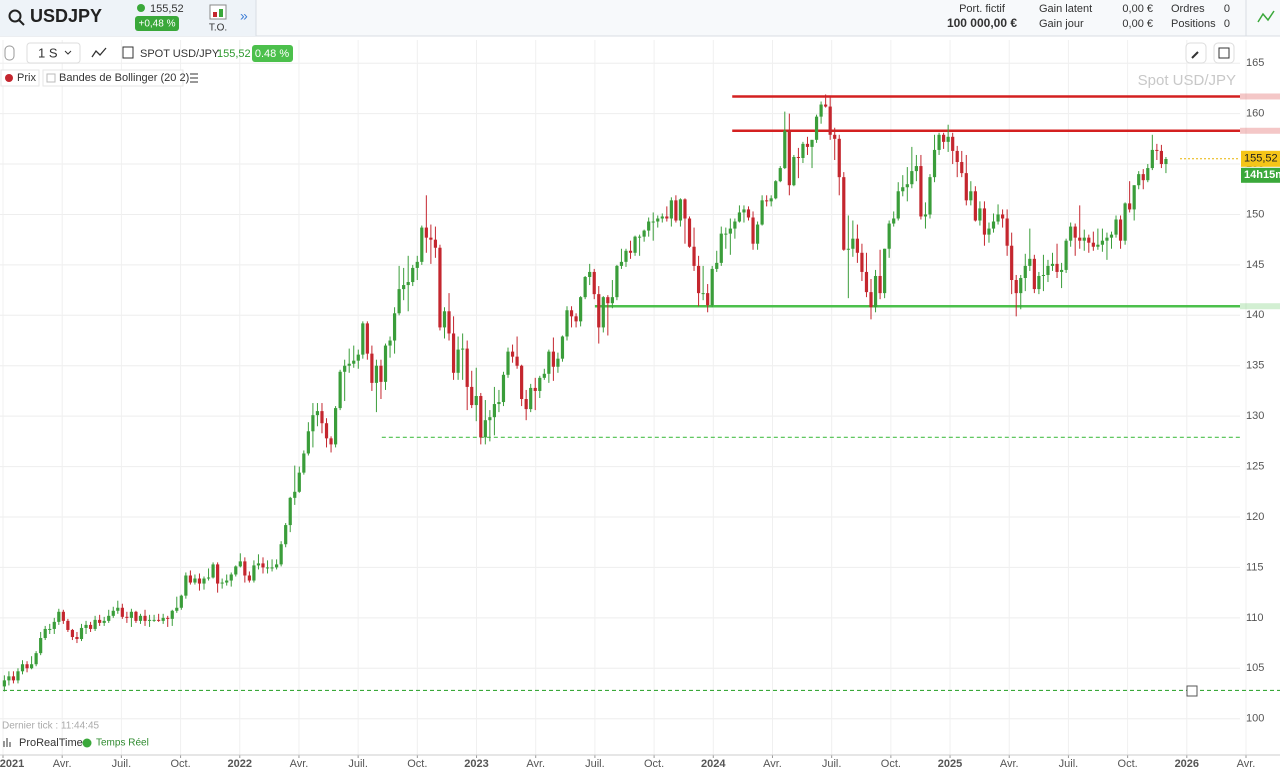  What do you see at coordinates (218, 28) in the screenshot?
I see `to-label: T.O.` at bounding box center [218, 28].